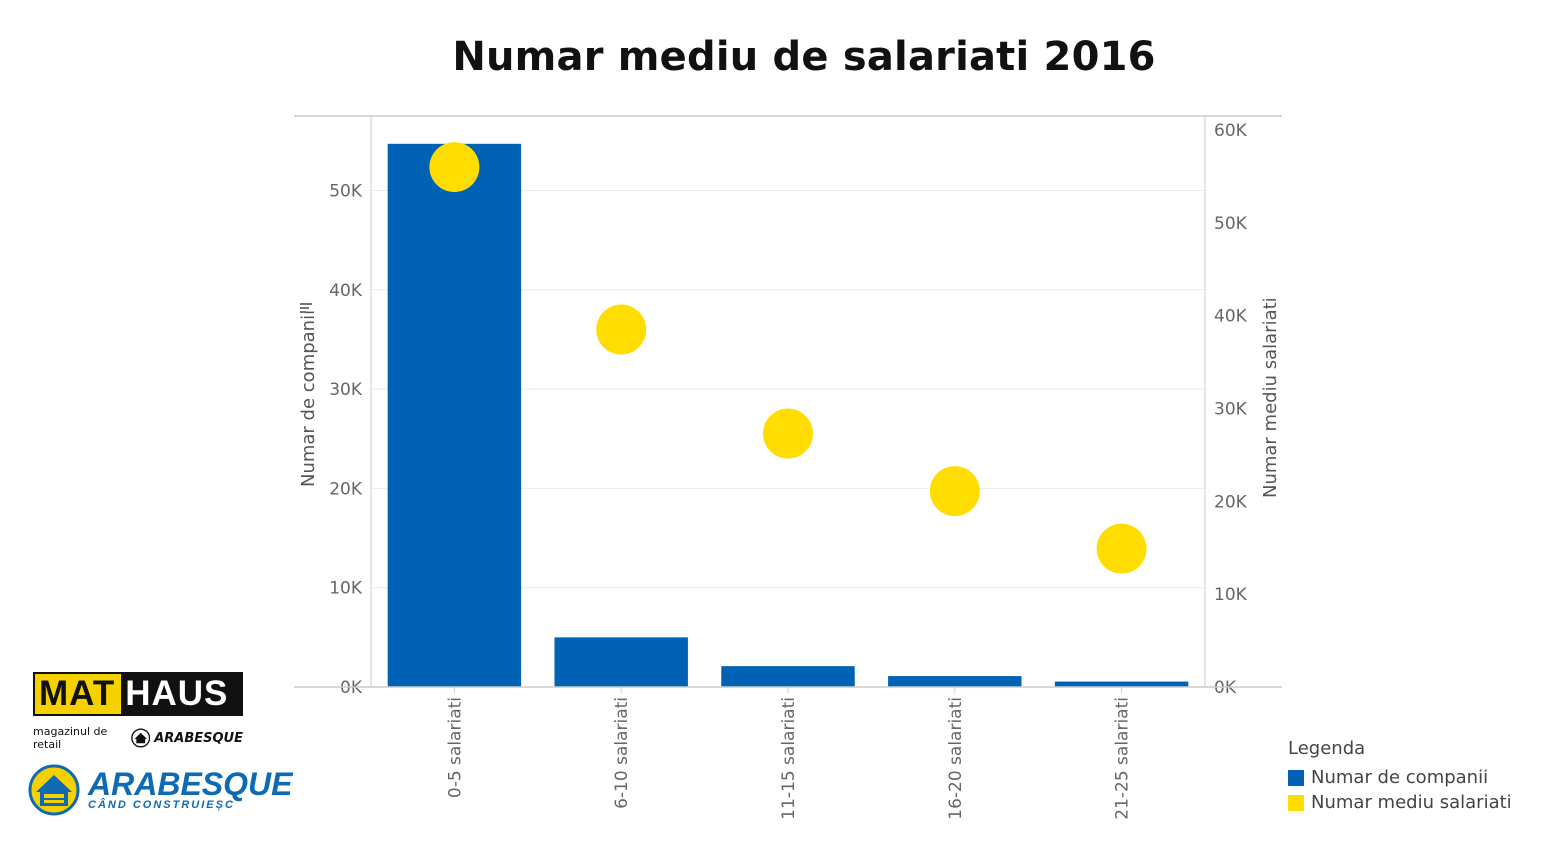 This screenshot has width=1546, height=854. Describe the element at coordinates (1231, 409) in the screenshot. I see `y-right-tick-label: 30K` at that location.